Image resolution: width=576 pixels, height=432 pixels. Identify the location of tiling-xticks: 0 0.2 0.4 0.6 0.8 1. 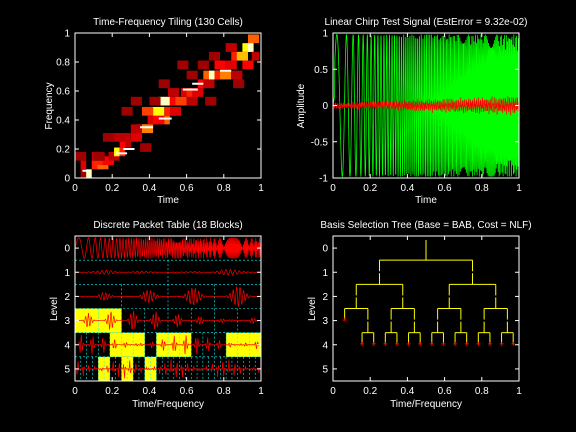
(168, 113).